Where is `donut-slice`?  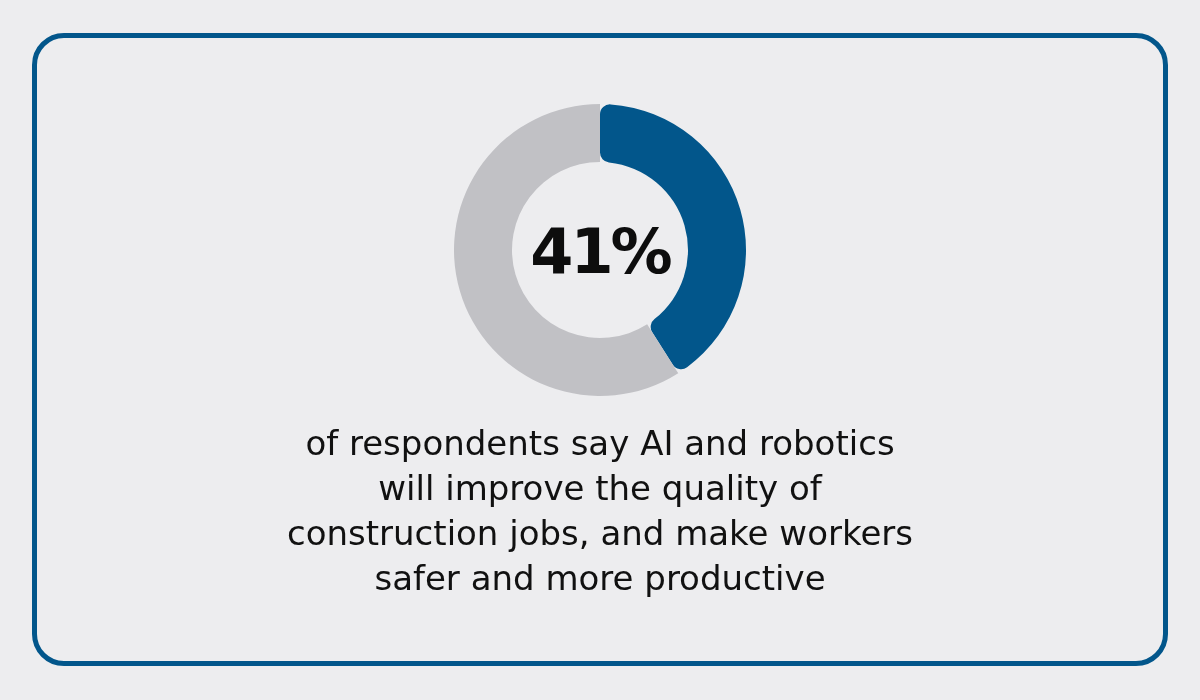
donut-slice is located at coordinates (566, 250).